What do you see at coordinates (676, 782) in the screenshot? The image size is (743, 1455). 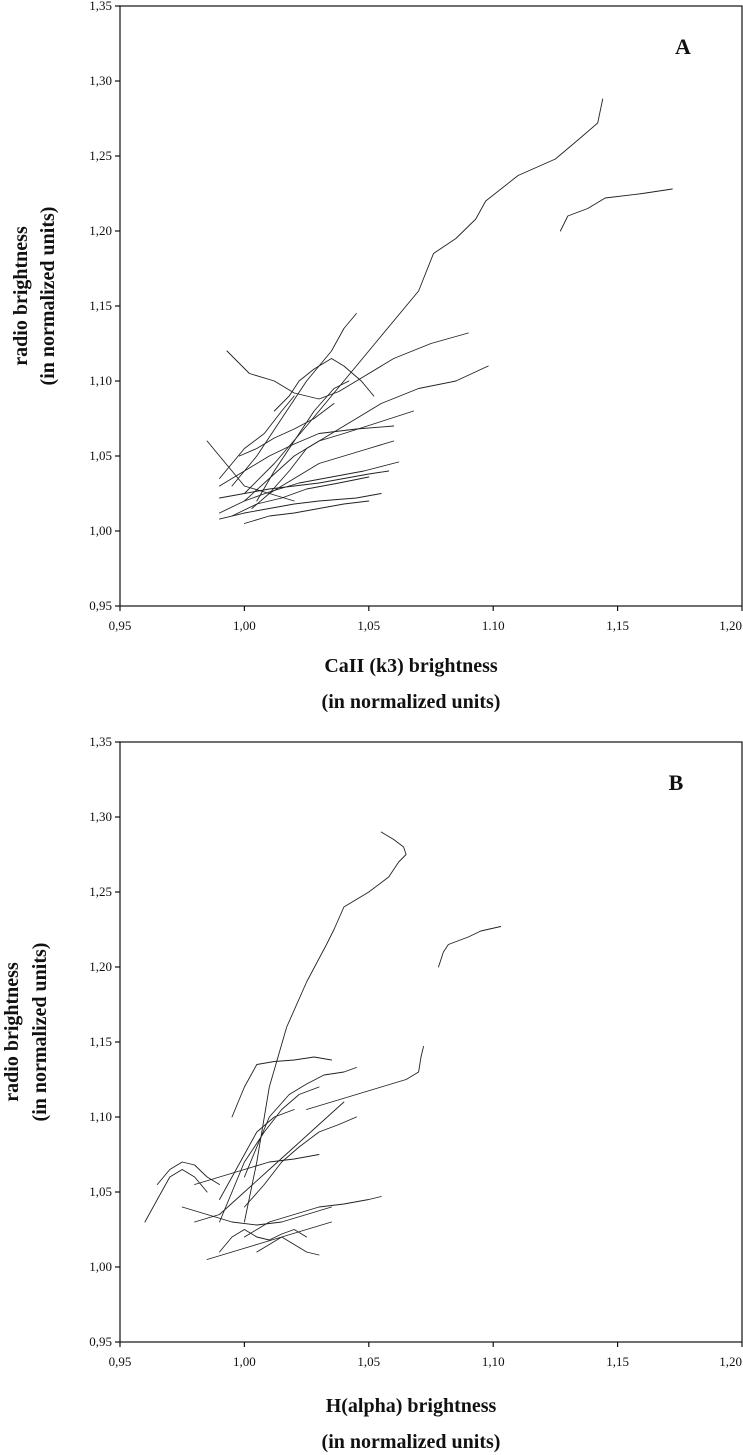 I see `panel-label: B` at bounding box center [676, 782].